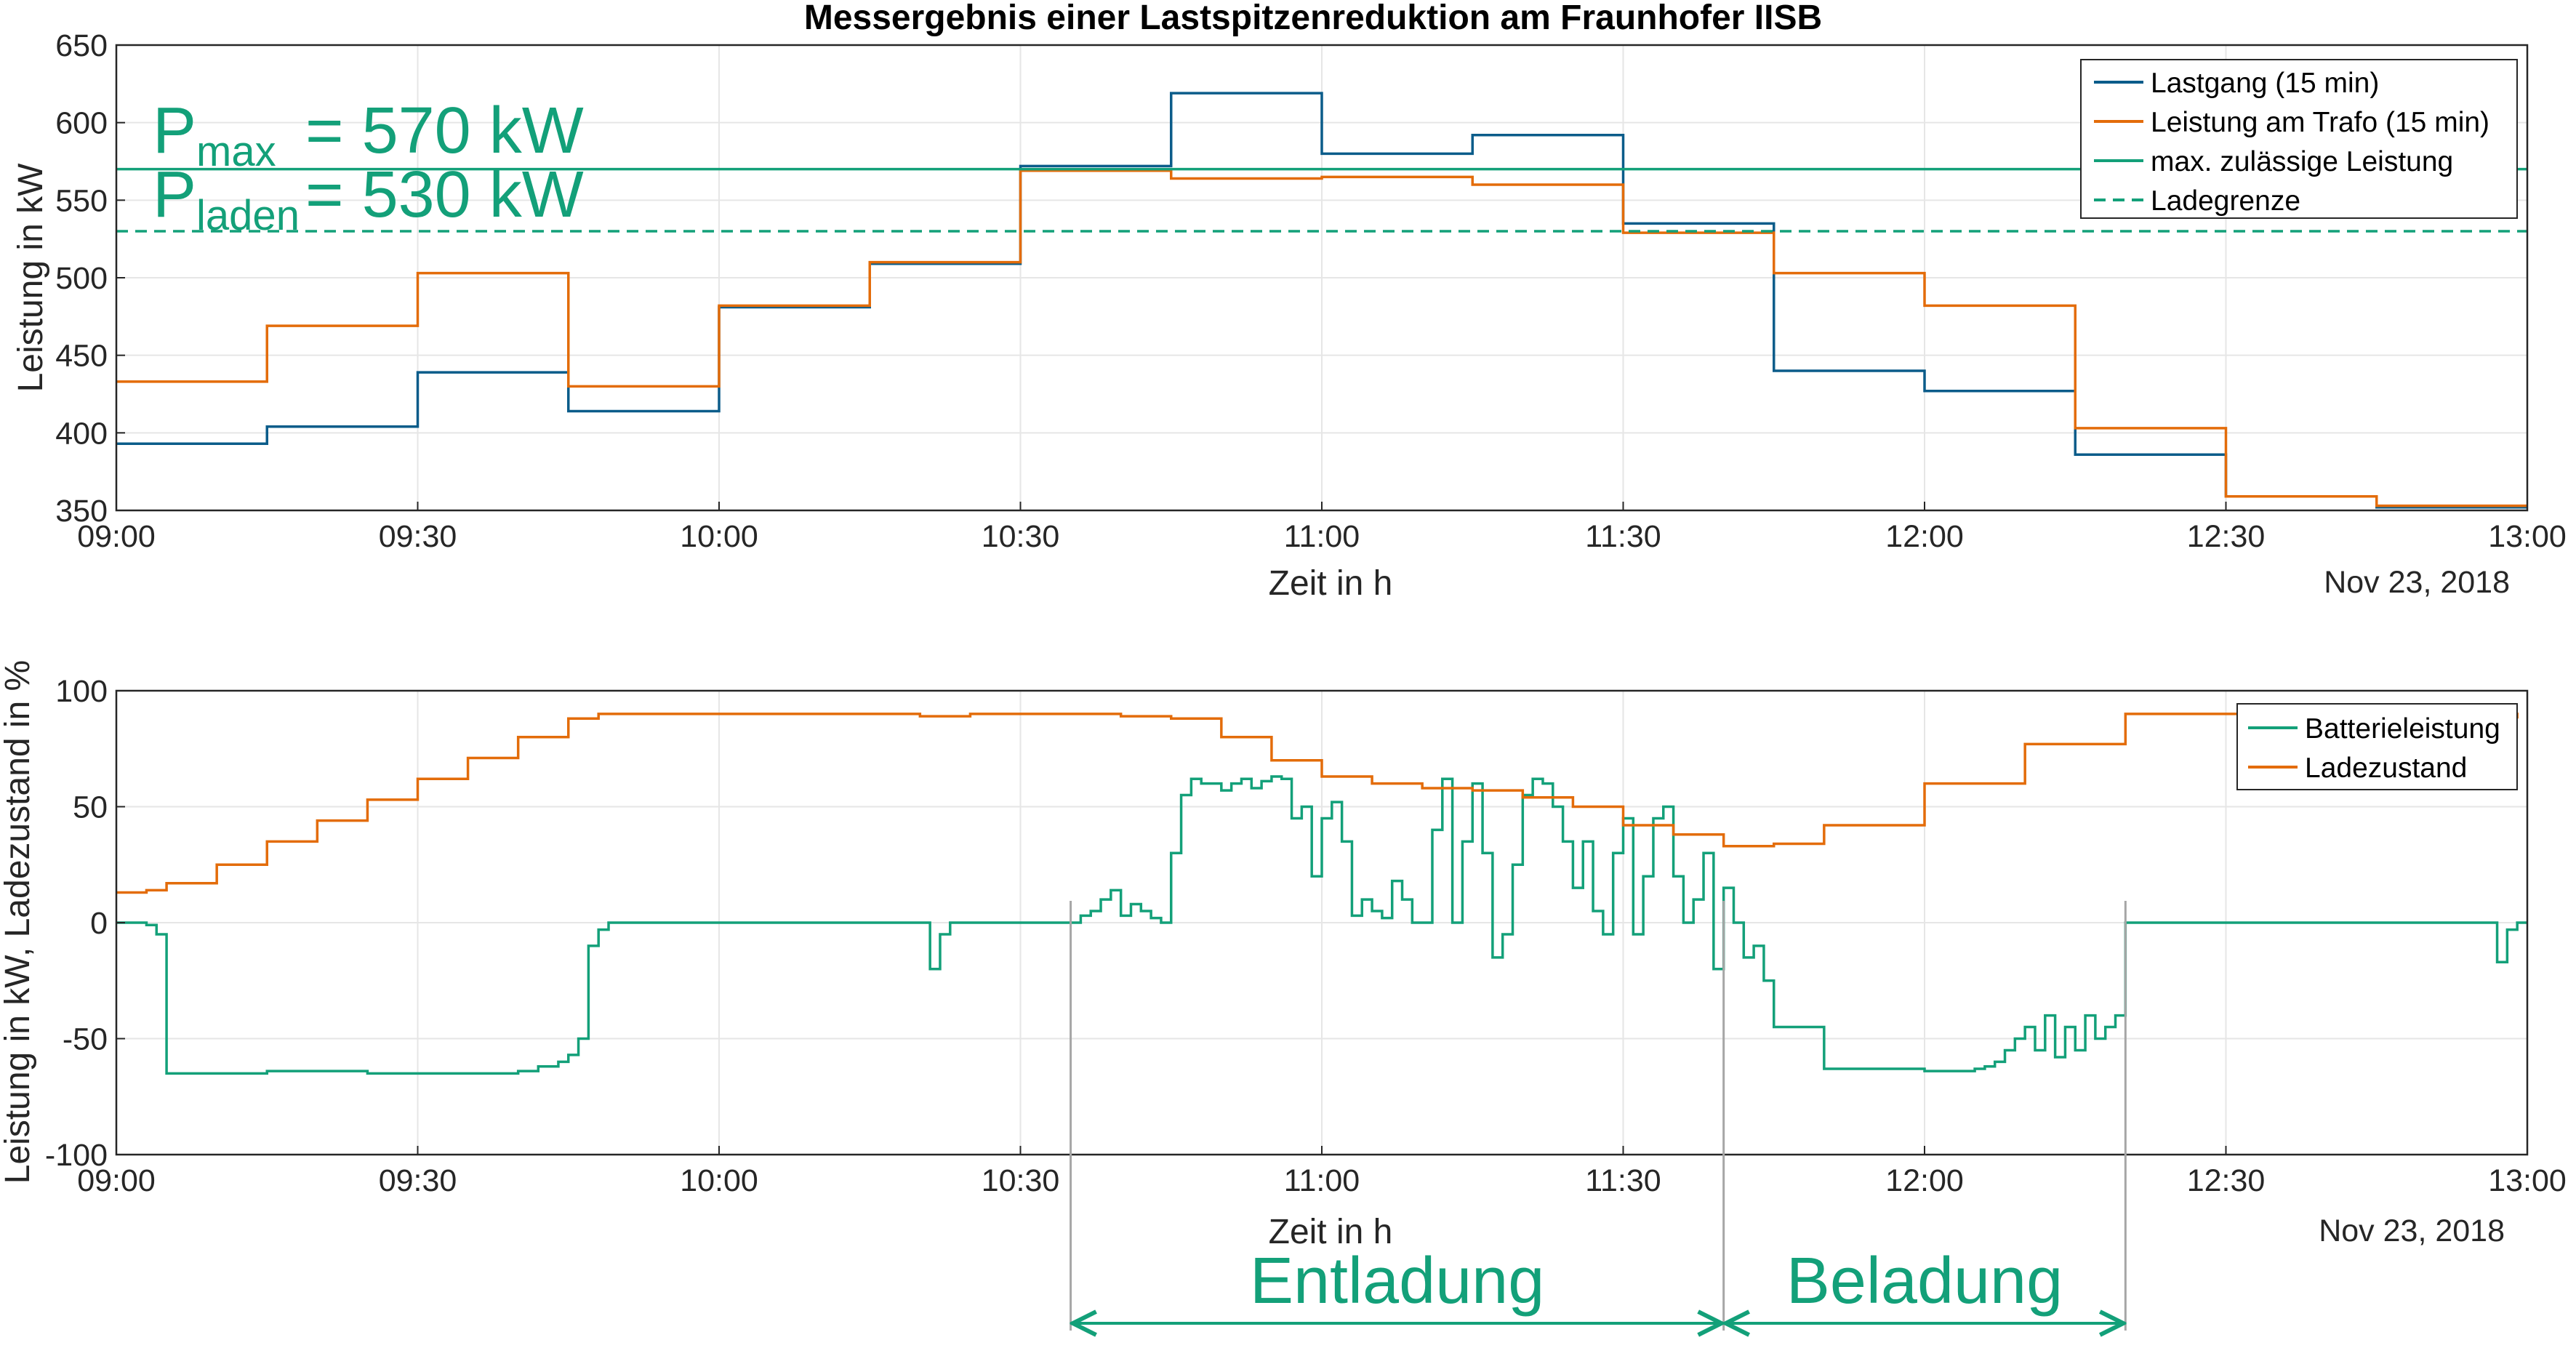 The image size is (2576, 1356). Describe the element at coordinates (2412, 1230) in the screenshot. I see `bottom-date-label: Nov 23, 2018` at that location.